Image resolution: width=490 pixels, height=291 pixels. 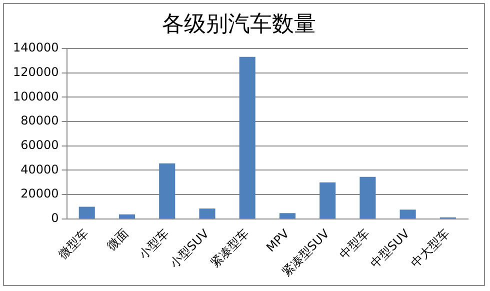 What do you see at coordinates (39, 121) in the screenshot?
I see `y-tick-label: 80000` at bounding box center [39, 121].